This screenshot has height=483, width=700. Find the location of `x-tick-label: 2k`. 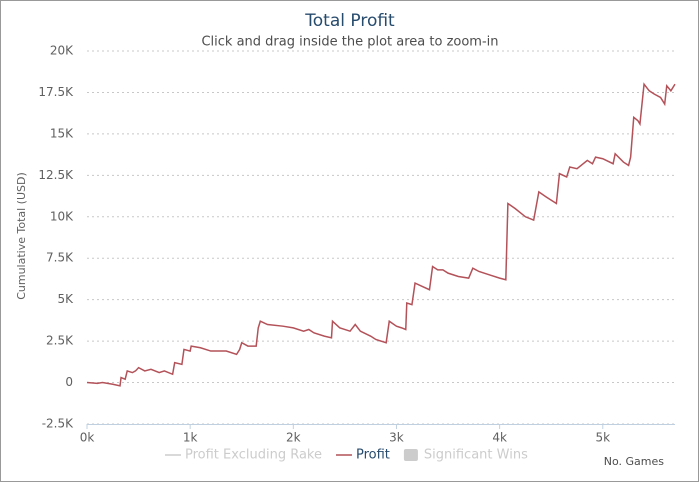

x-tick-label: 2k is located at coordinates (293, 438).